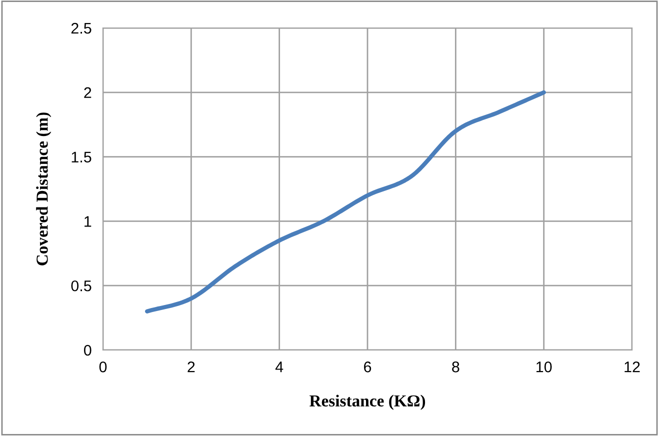 The width and height of the screenshot is (659, 436). What do you see at coordinates (279, 367) in the screenshot?
I see `x-tick-label: 4` at bounding box center [279, 367].